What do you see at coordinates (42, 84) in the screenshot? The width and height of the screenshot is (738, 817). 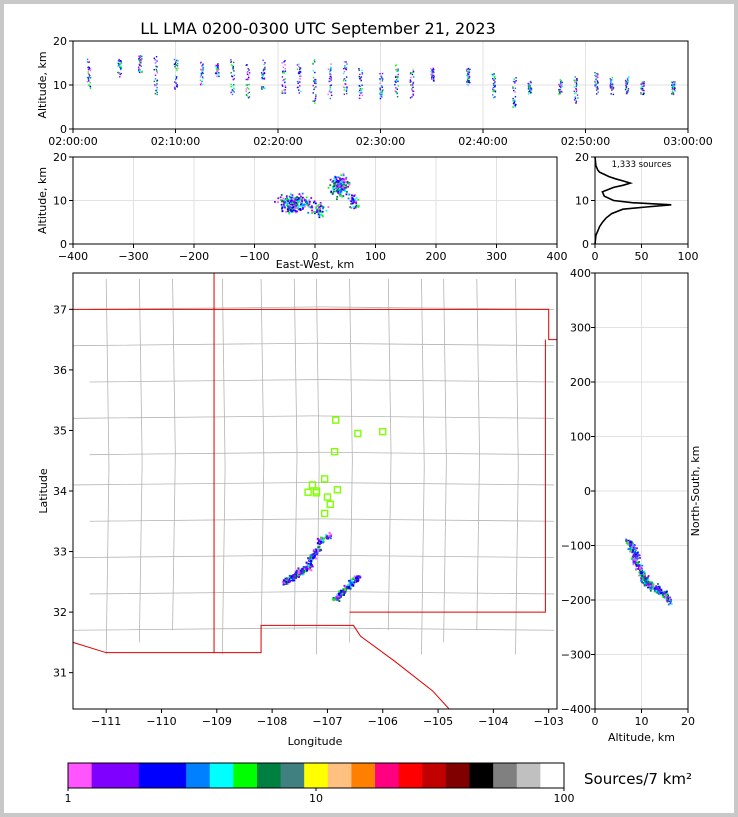 I see `time-height-ylabel: Altitude, km` at bounding box center [42, 84].